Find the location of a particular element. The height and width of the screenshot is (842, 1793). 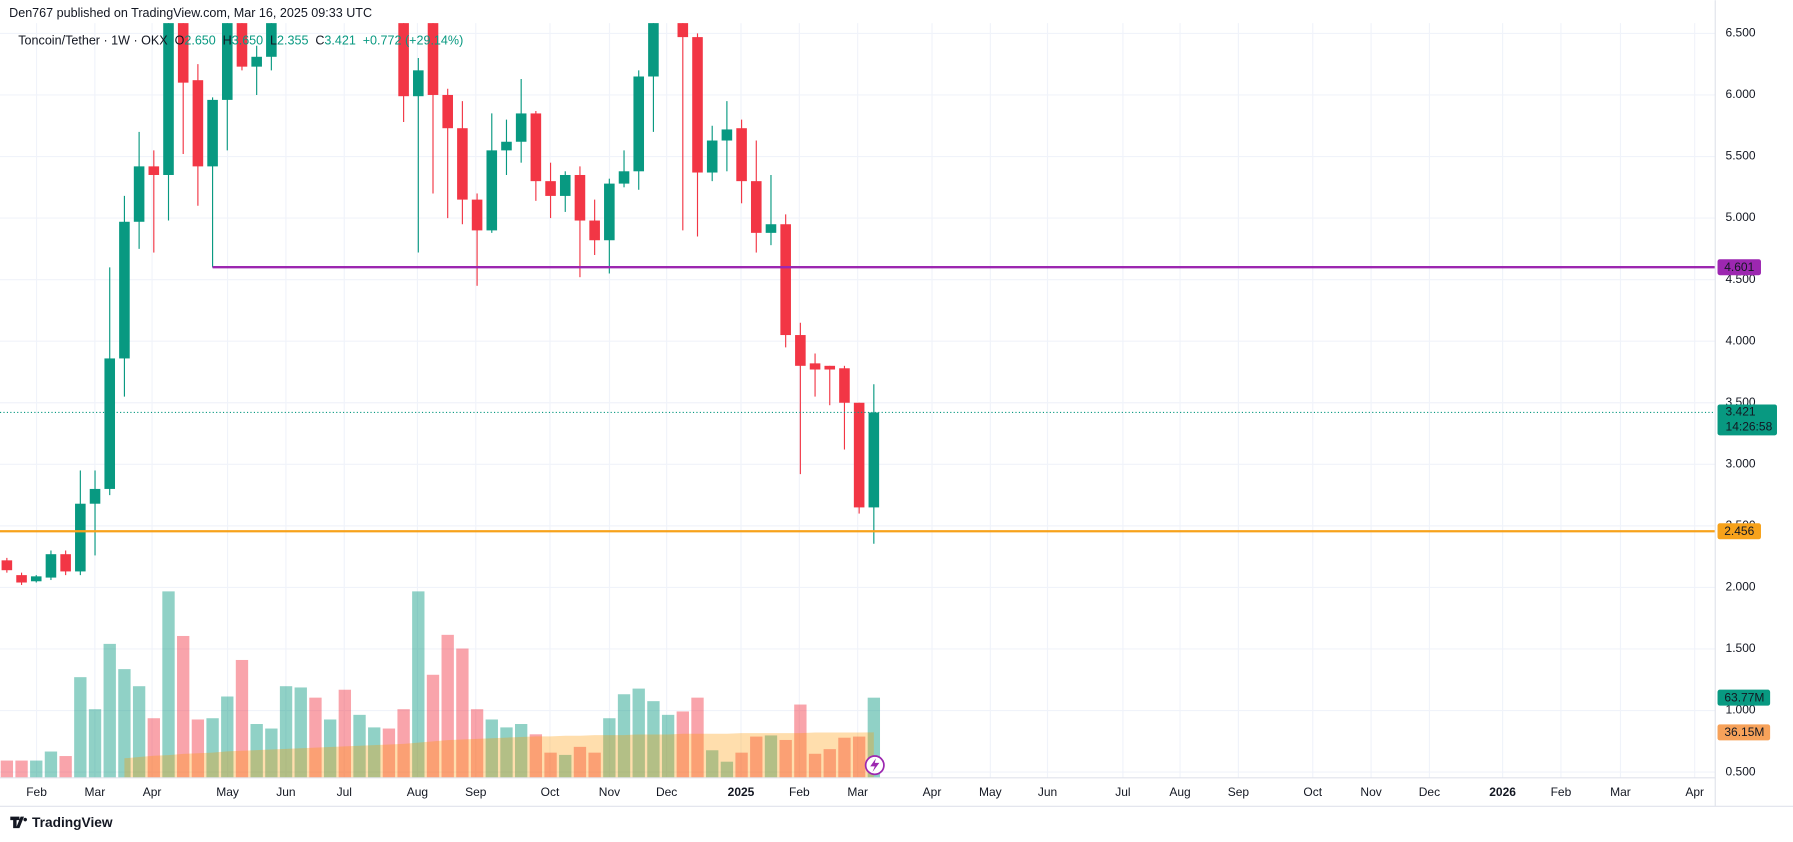

y-tick-label: 3.000 is located at coordinates (1741, 463).